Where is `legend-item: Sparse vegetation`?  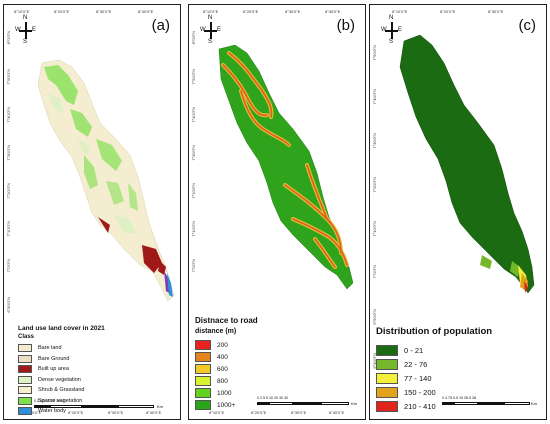
legend-item: Sparse vegetation is located at coordinates (61, 401).